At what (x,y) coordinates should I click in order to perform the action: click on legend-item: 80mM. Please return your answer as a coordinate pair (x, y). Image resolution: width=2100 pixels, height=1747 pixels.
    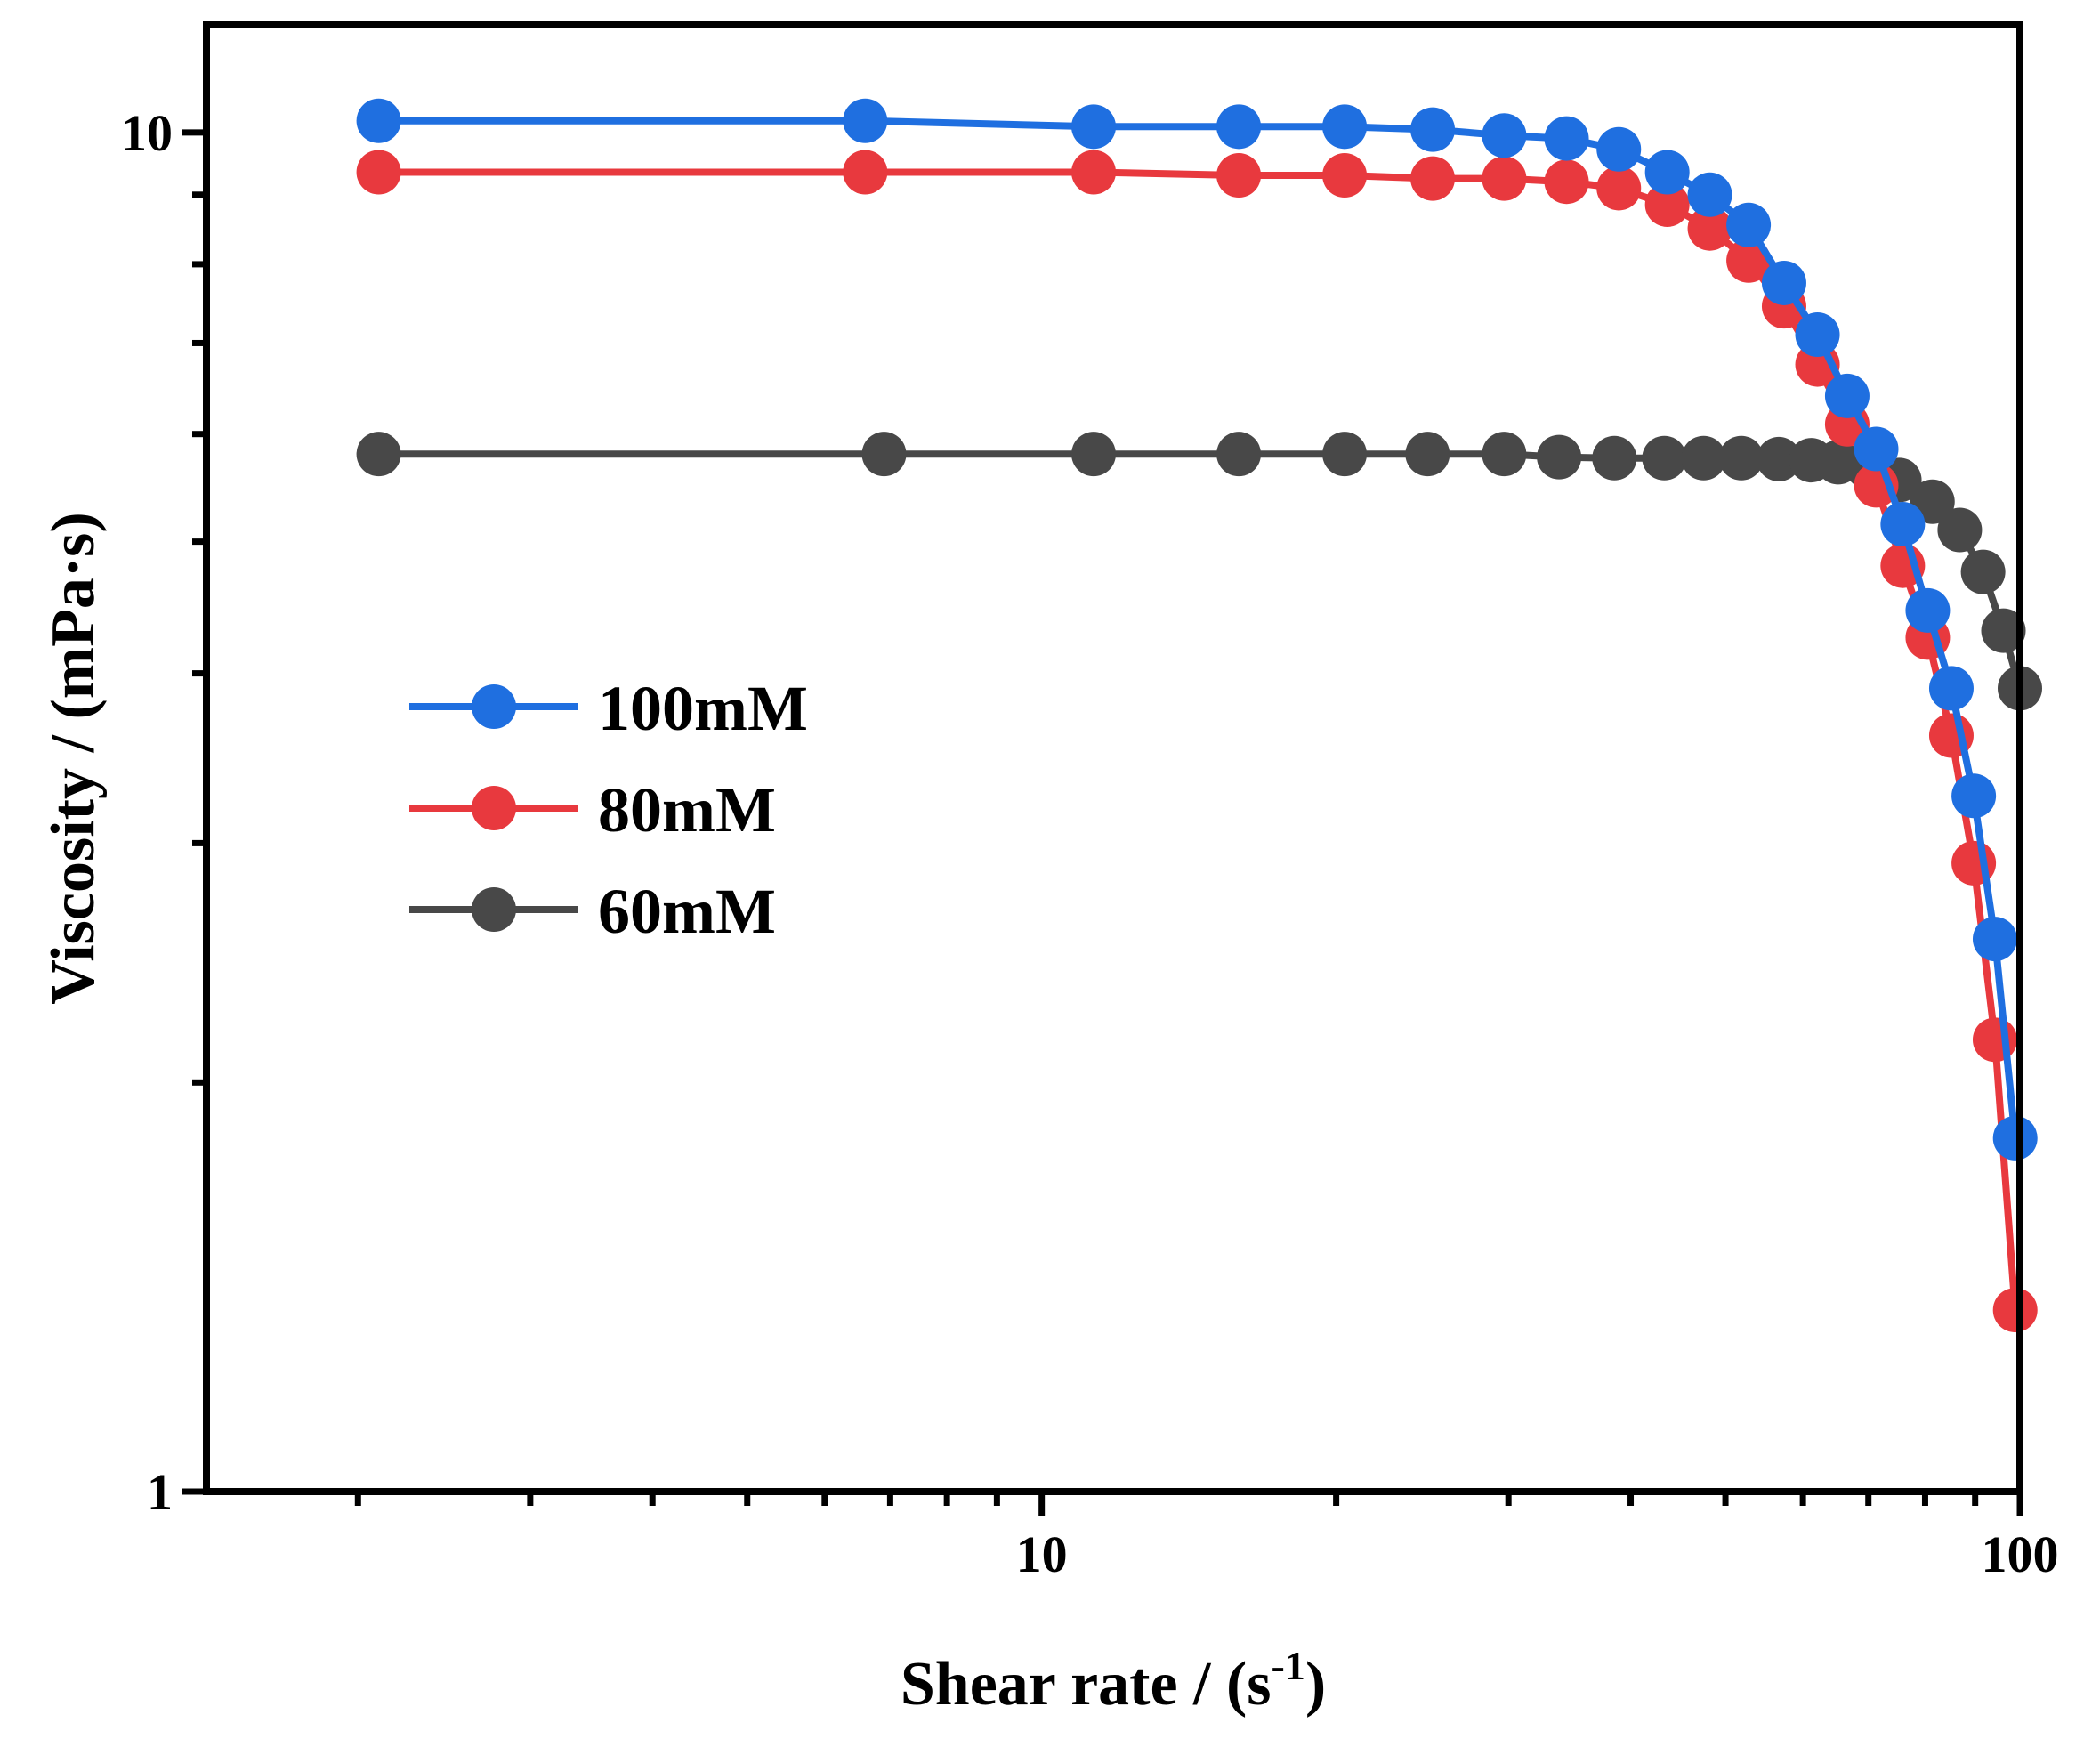
    Looking at the image, I should click on (592, 809).